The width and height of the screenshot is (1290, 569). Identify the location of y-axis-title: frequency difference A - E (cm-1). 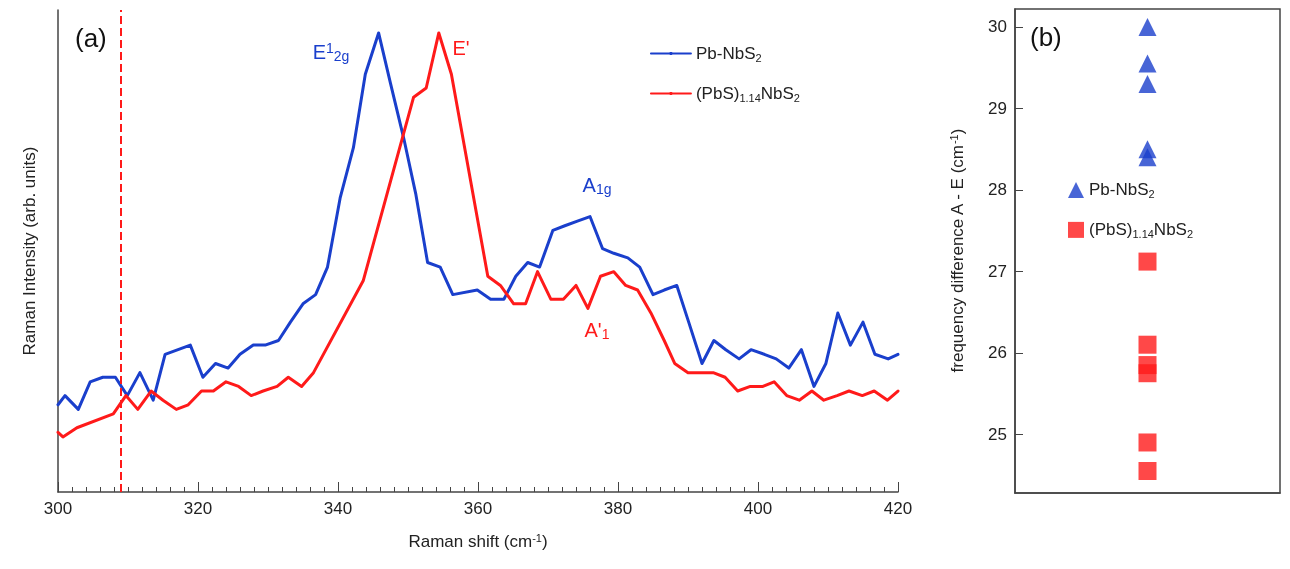
(957, 250).